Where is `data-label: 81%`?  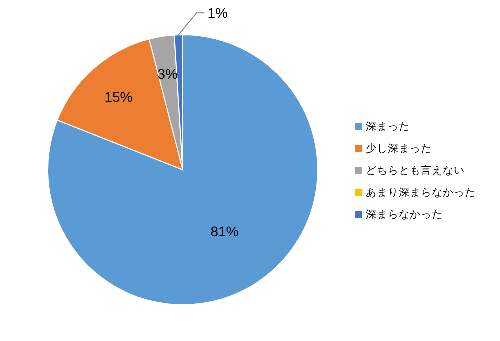
data-label: 81% is located at coordinates (224, 231).